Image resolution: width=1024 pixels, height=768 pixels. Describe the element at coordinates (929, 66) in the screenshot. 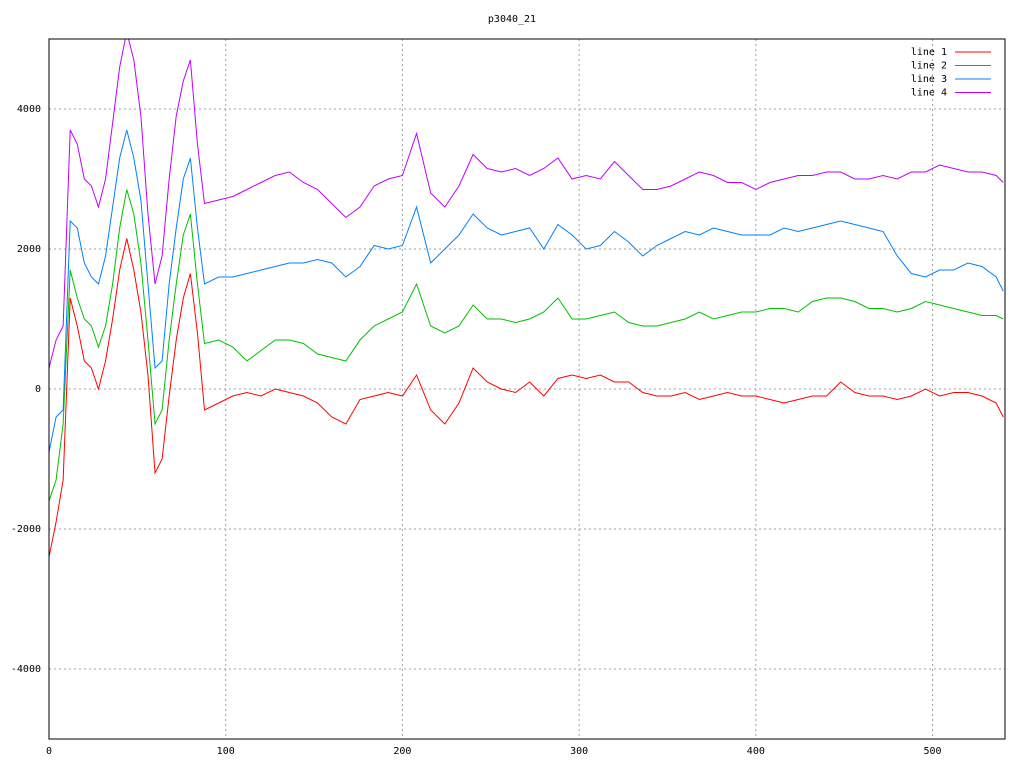

I see `legend-label: line 2` at that location.